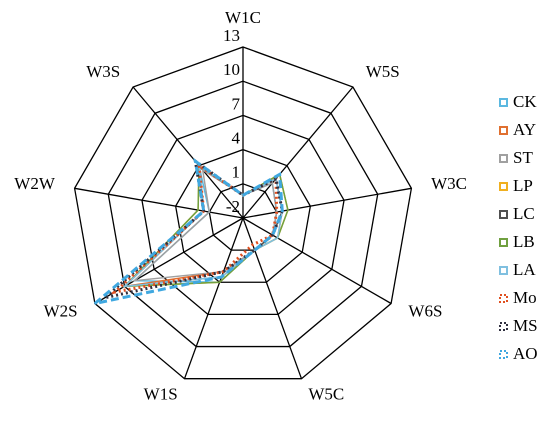  I want to click on legend-label: LA, so click(524, 269).